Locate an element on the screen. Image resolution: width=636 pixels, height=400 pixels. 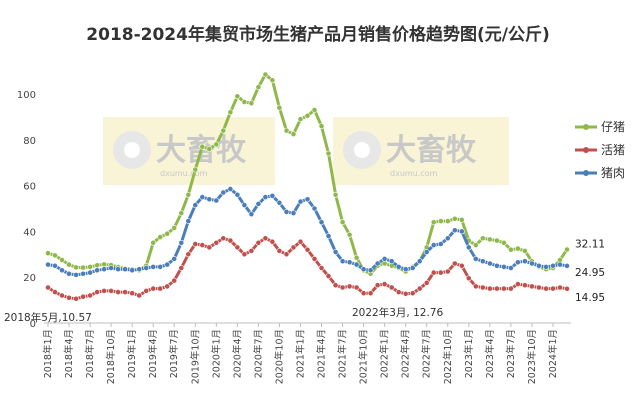
watermark-2: 大畜牧 dxumu.com is located at coordinates (421, 151).